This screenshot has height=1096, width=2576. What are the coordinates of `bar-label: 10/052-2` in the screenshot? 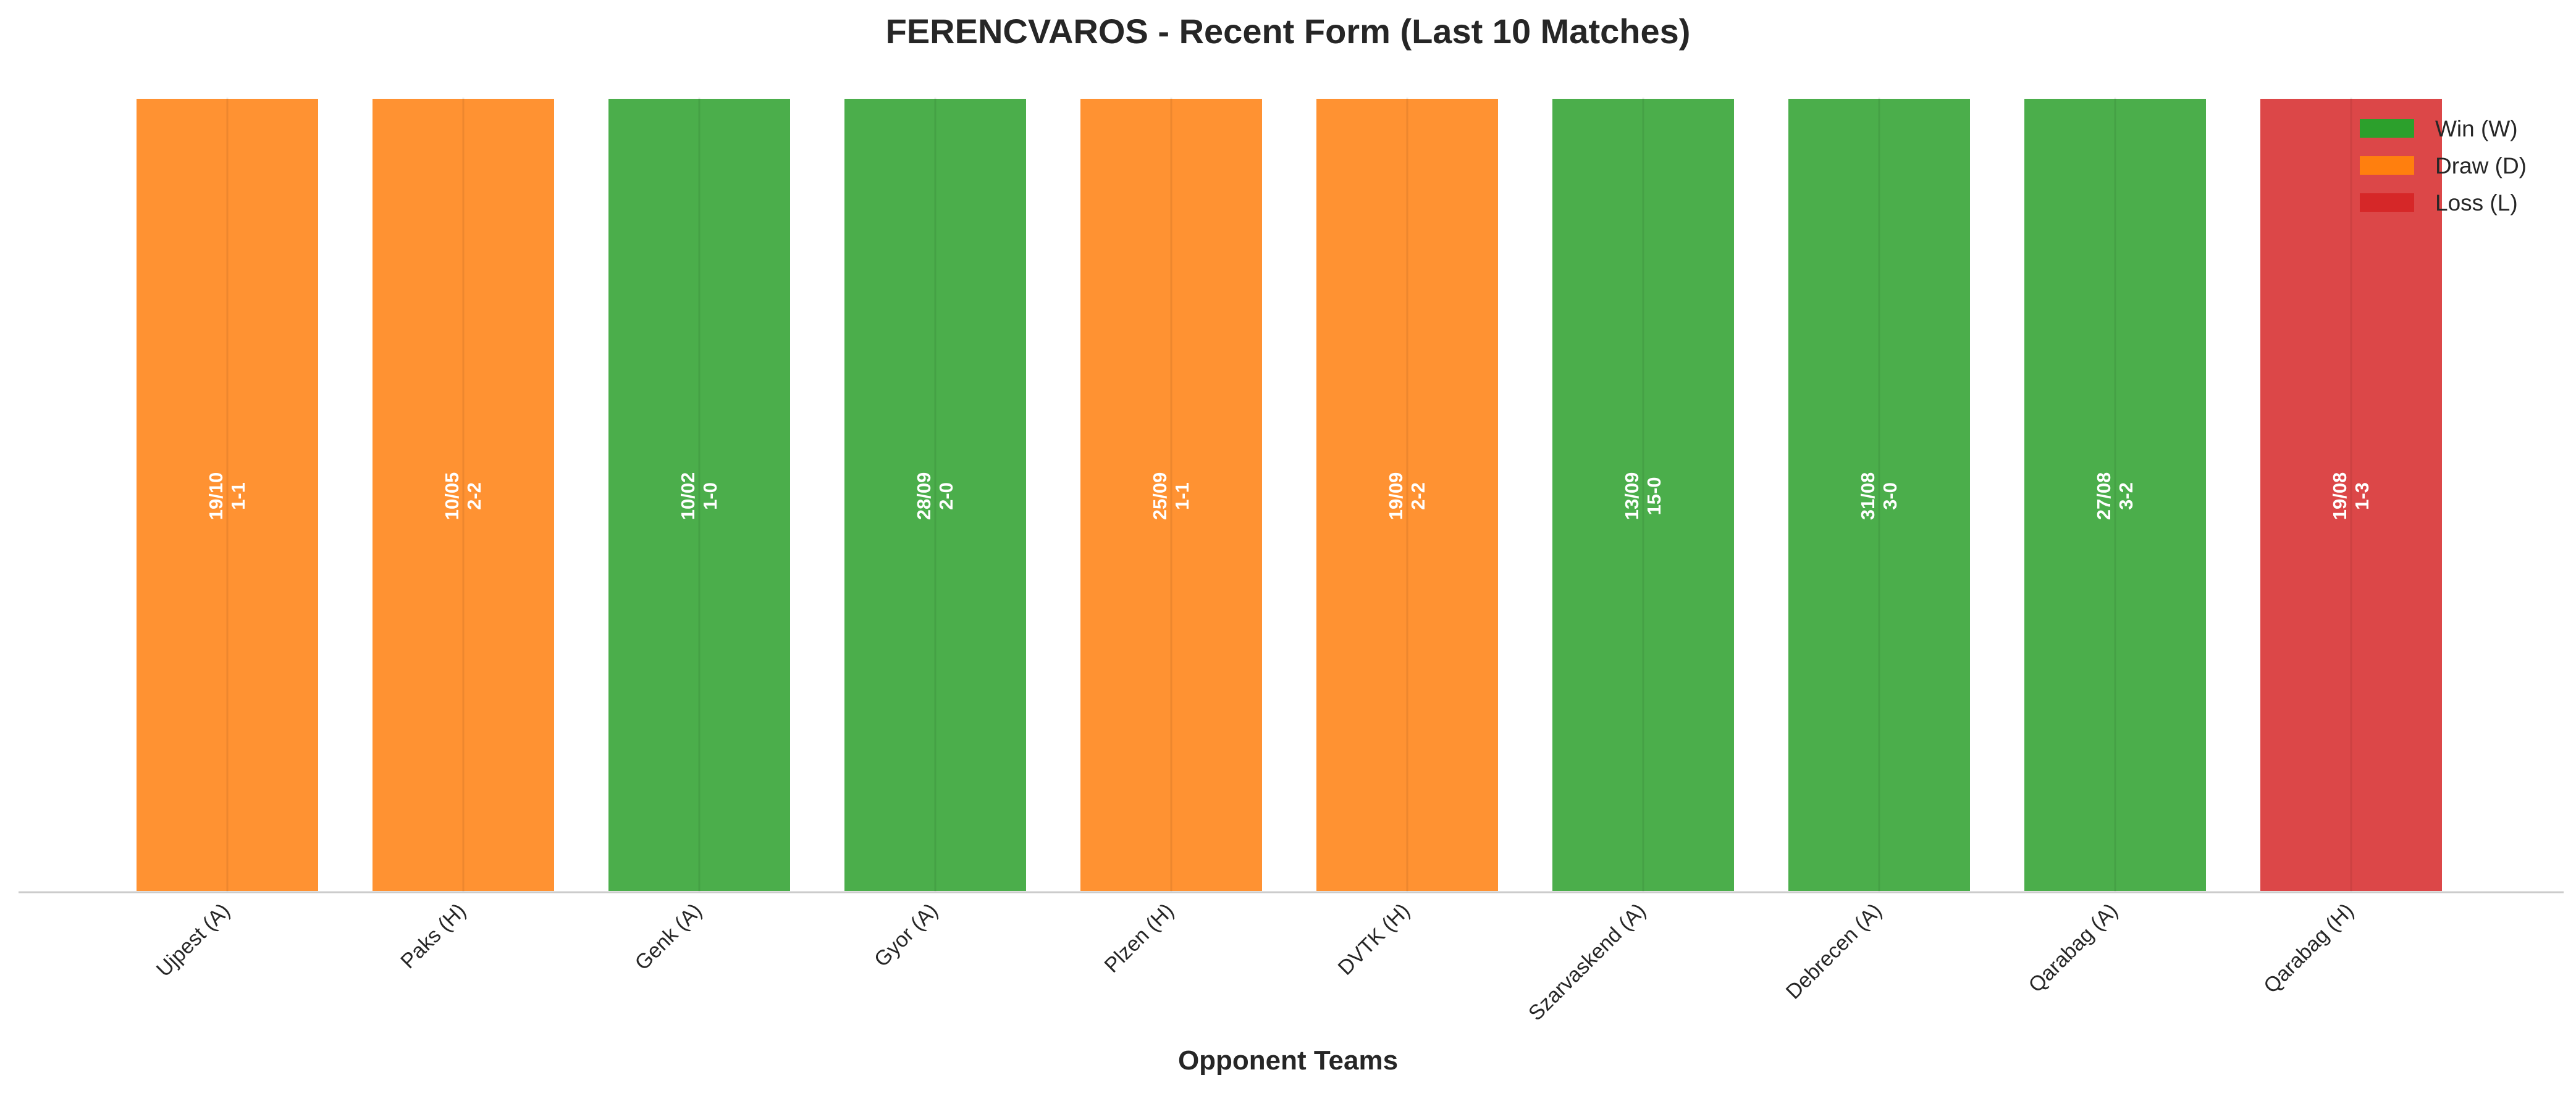 It's located at (463, 497).